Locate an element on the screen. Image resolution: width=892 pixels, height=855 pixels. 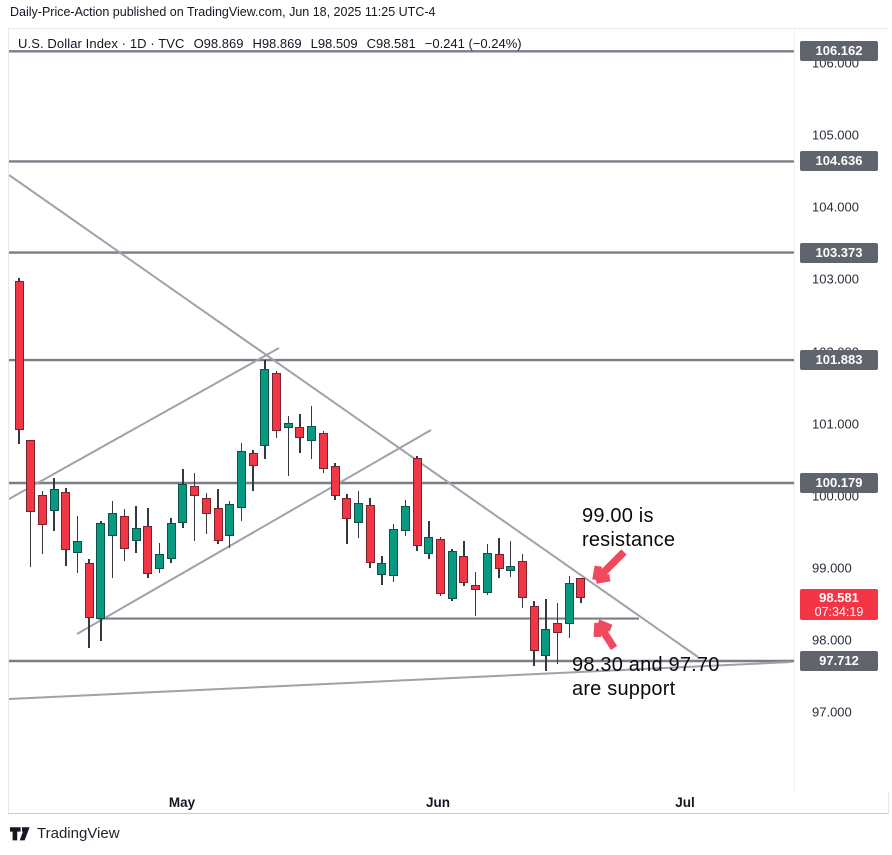
price-tick-label: 97.000 is located at coordinates (832, 712).